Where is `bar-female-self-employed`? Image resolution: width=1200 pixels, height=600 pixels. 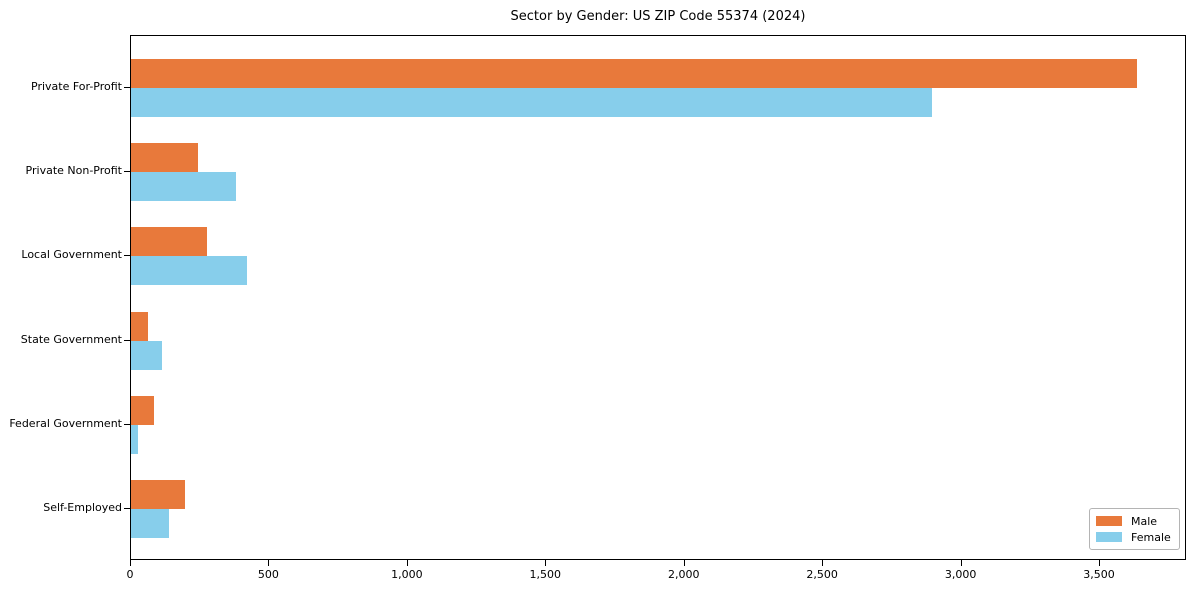 bar-female-self-employed is located at coordinates (150, 523).